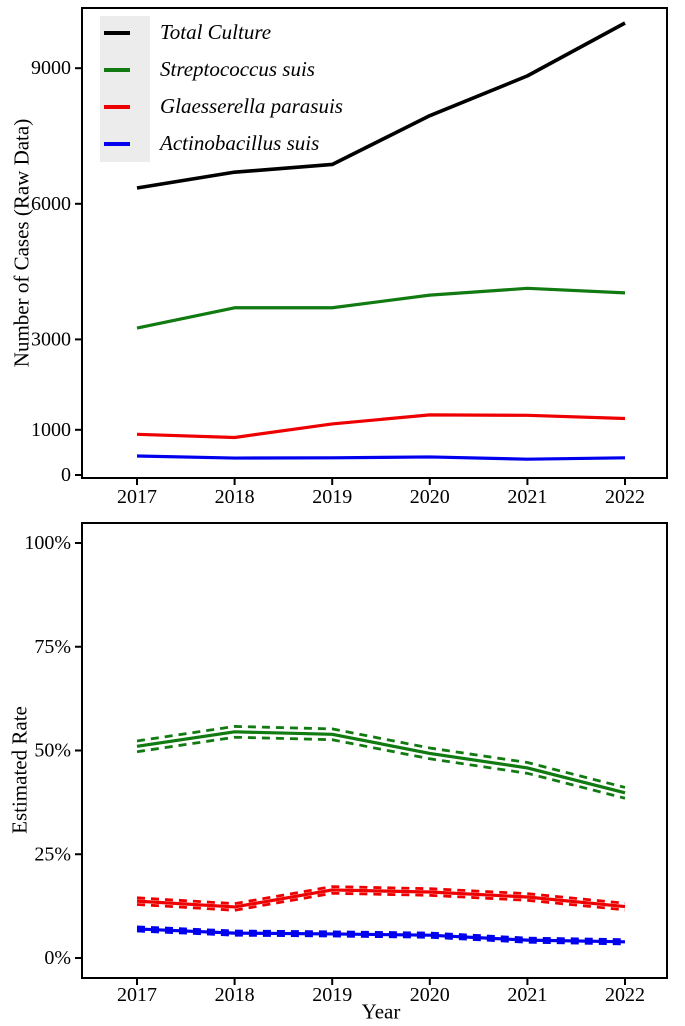  What do you see at coordinates (381, 457) in the screenshot?
I see `cases-line-actinobacillus-suis` at bounding box center [381, 457].